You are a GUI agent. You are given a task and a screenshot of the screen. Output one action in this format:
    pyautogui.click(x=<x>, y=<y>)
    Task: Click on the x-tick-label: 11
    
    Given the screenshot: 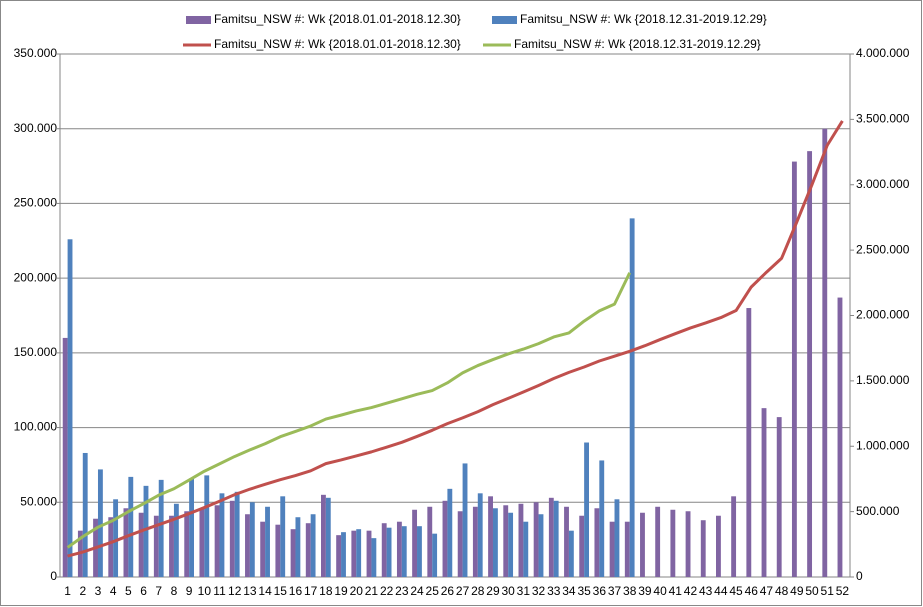 What is the action you would take?
    pyautogui.click(x=219, y=591)
    